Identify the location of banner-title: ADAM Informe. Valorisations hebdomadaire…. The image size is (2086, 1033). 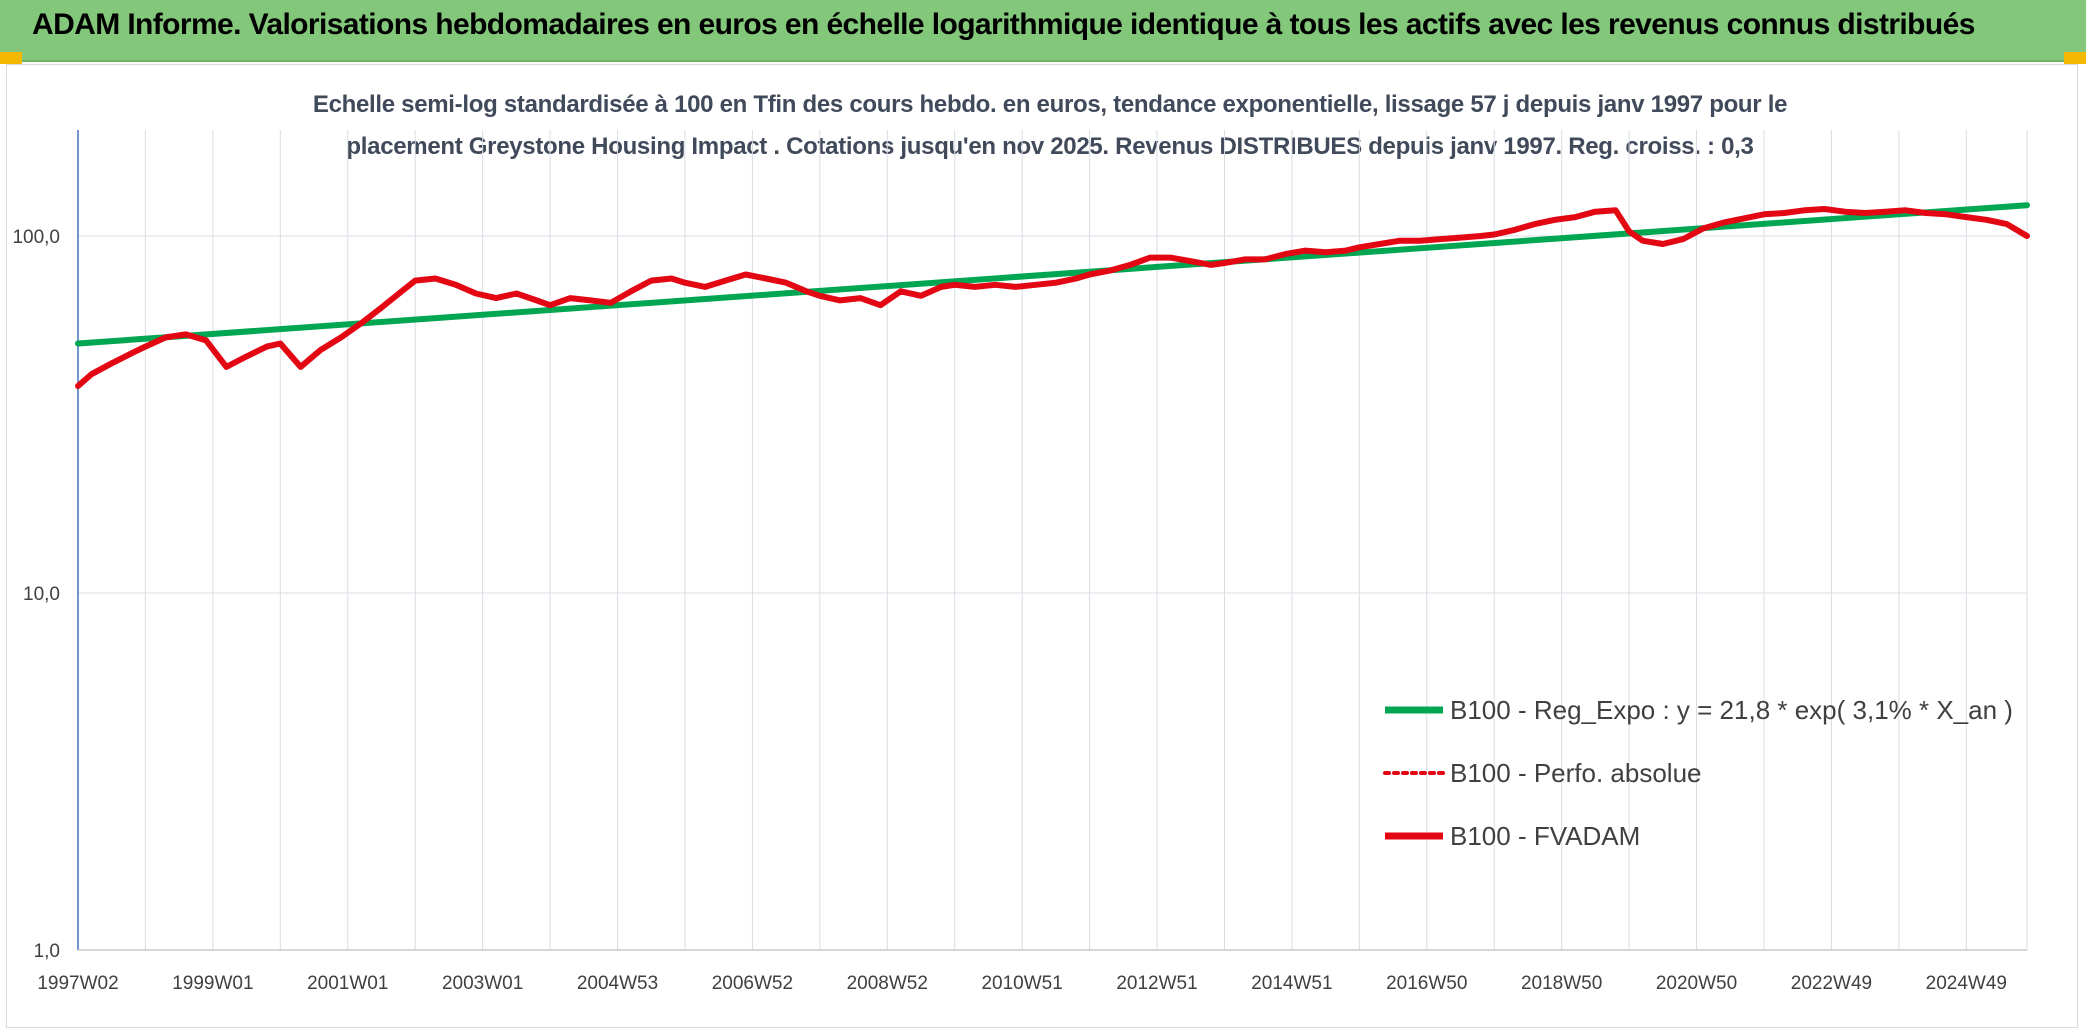
(1003, 24).